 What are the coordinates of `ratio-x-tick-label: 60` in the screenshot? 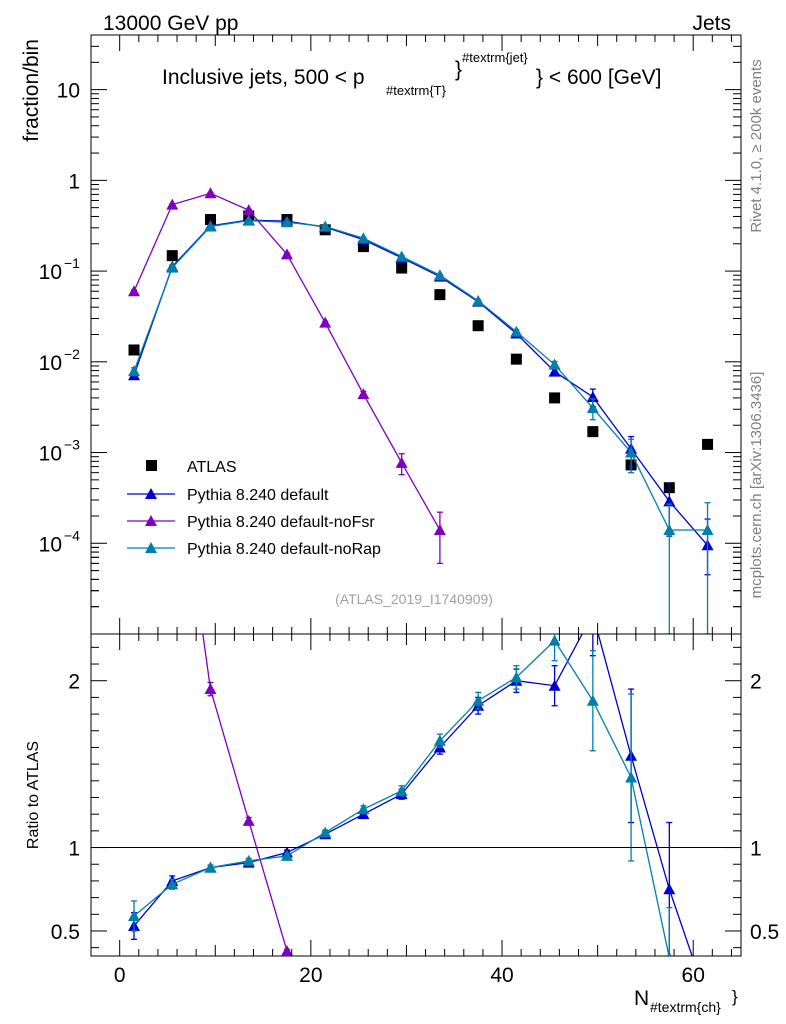 It's located at (693, 975).